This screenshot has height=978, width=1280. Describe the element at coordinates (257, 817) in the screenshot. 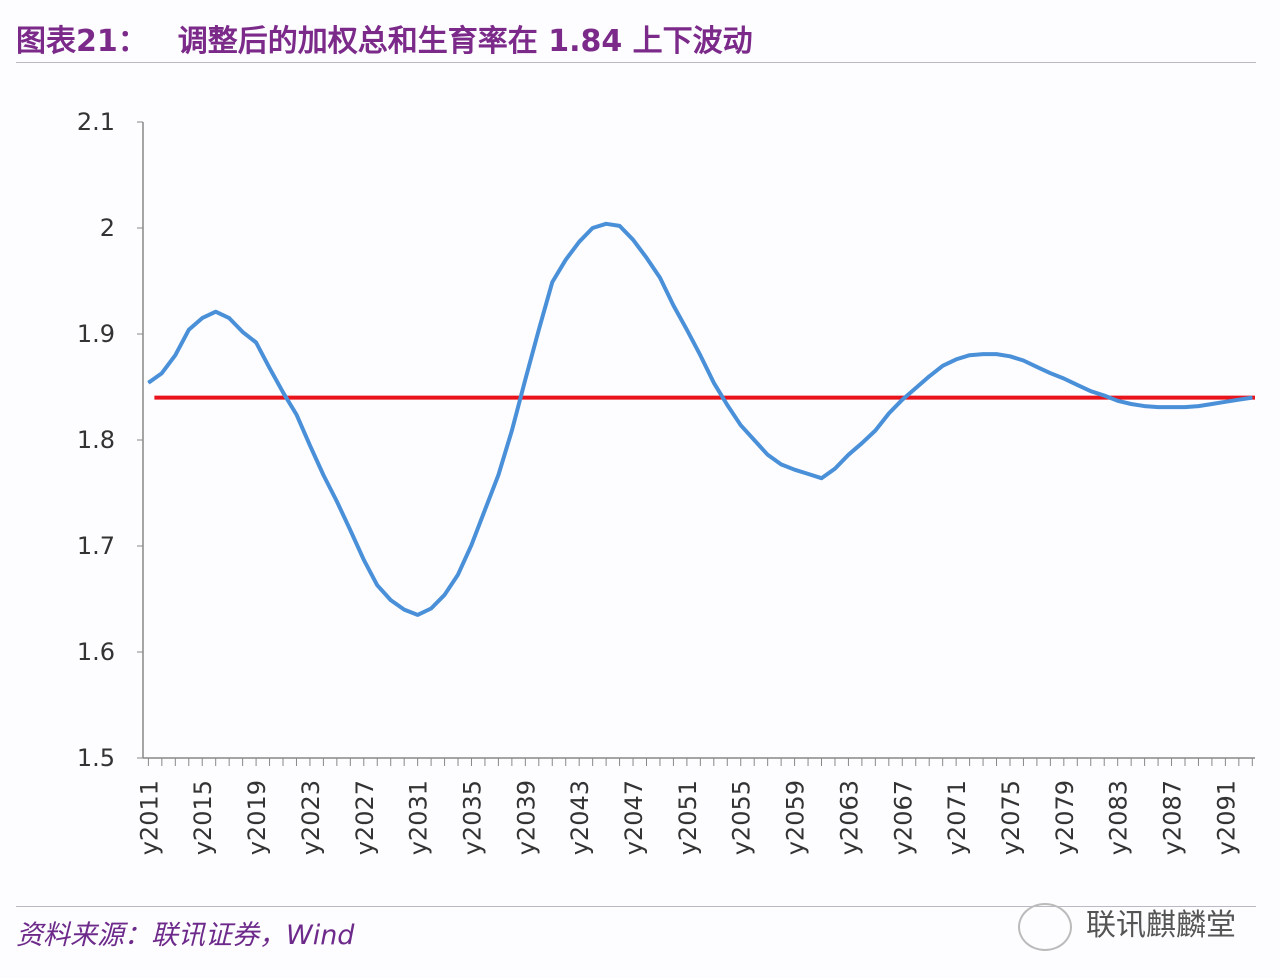

I see `x-tick-label: y2019` at that location.